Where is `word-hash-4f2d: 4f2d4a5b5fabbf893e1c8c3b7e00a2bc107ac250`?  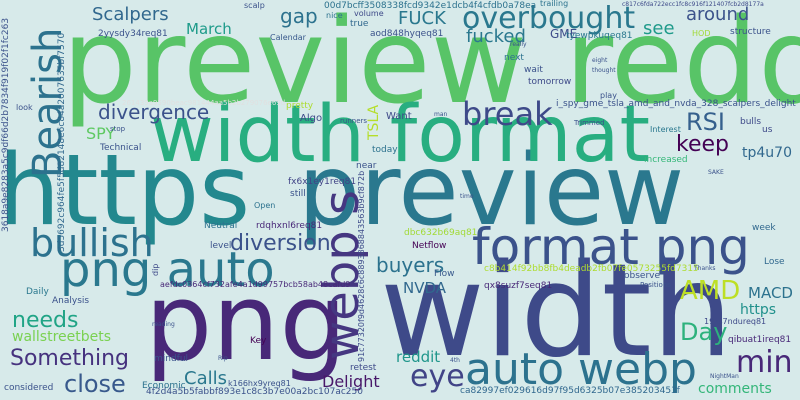 word-hash-4f2d: 4f2d4a5b5fabbf893e1c8c3b7e00a2bc107ac250 is located at coordinates (254, 392).